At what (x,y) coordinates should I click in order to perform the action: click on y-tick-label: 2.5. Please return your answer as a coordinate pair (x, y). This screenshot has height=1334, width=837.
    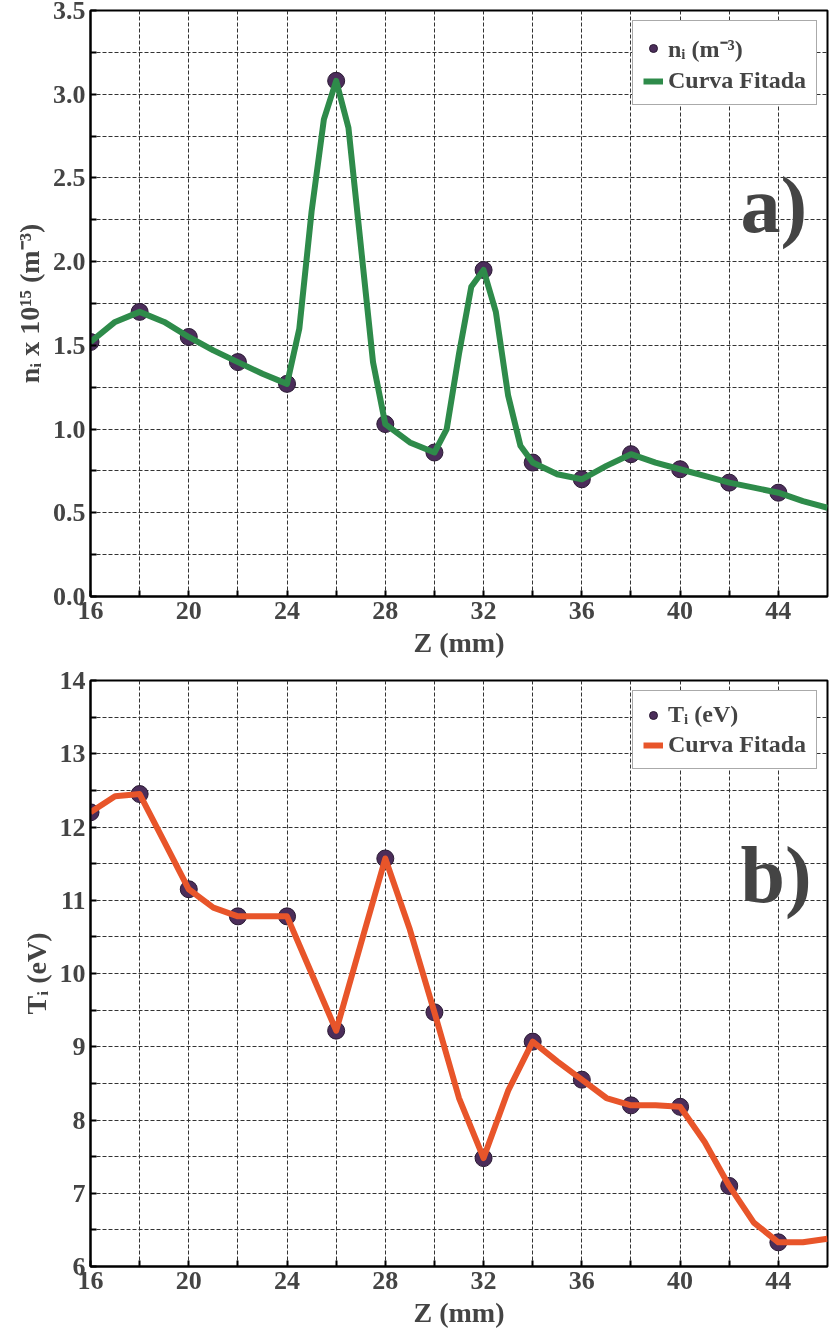
    Looking at the image, I should click on (69, 178).